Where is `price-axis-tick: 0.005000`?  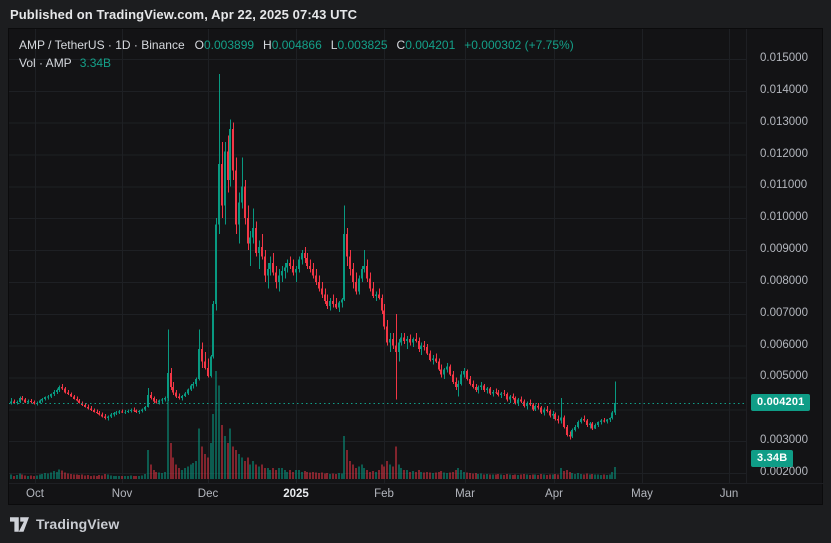
price-axis-tick: 0.005000 is located at coordinates (784, 376).